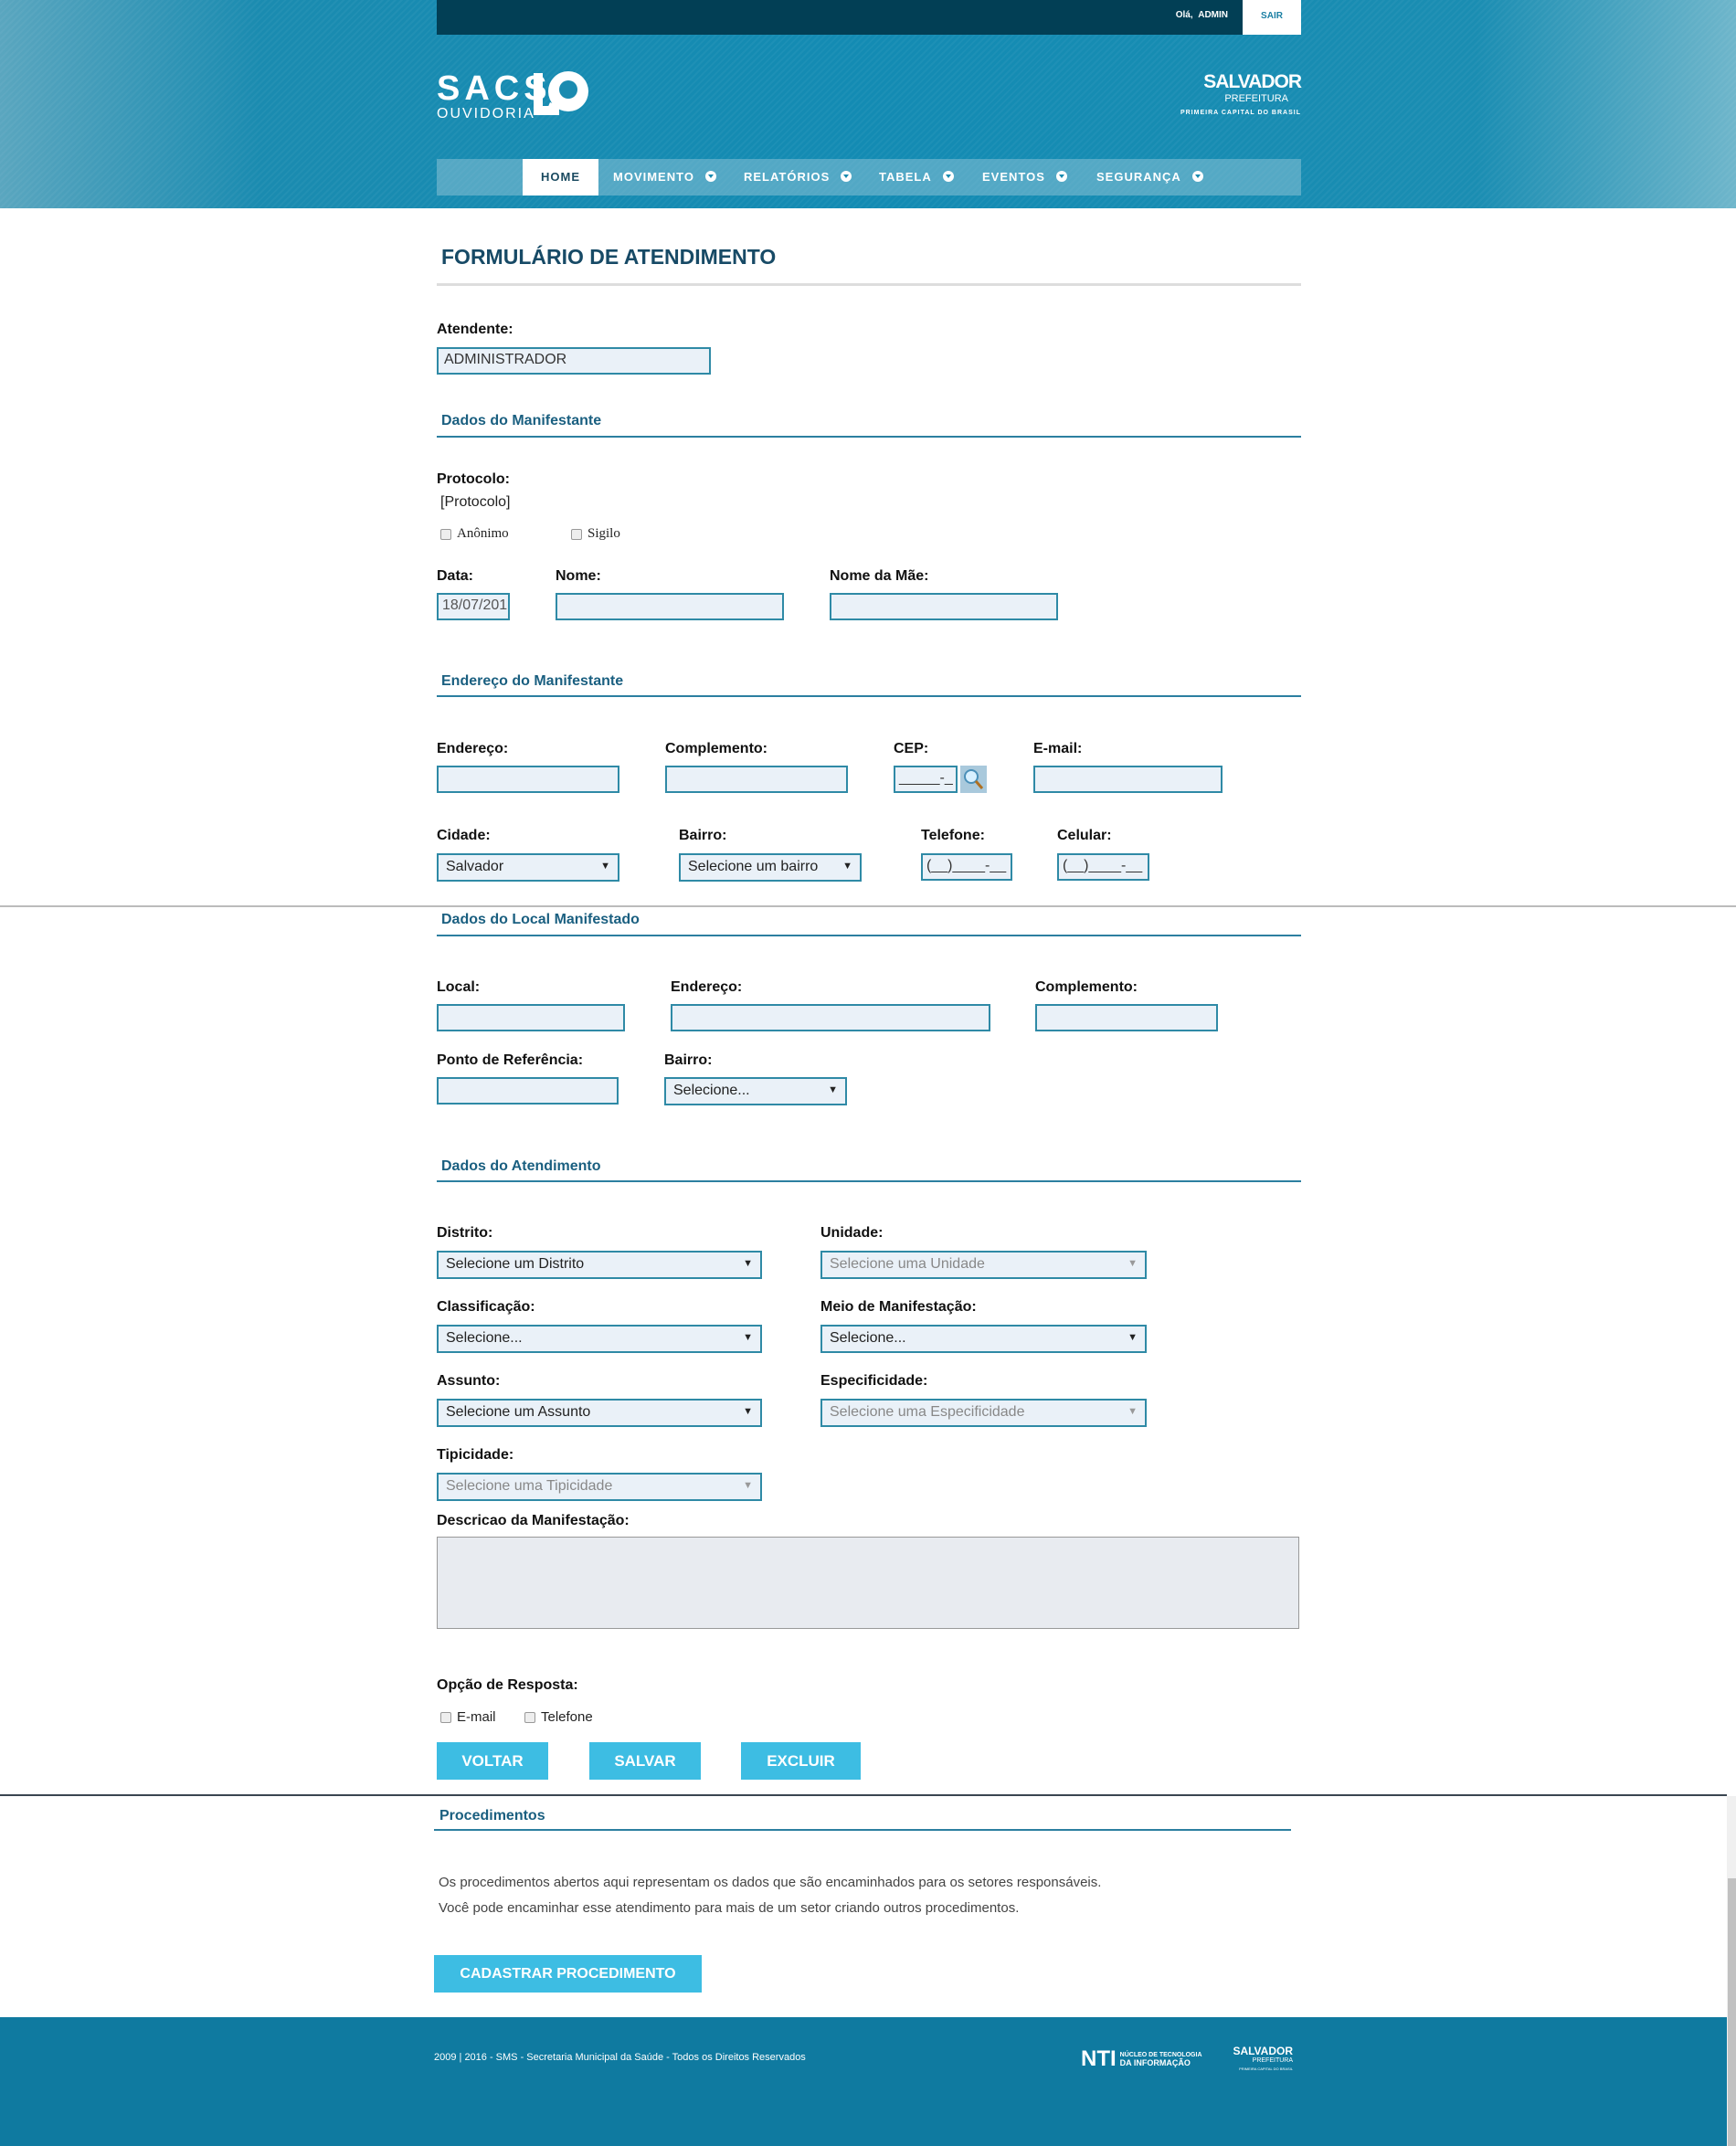 The width and height of the screenshot is (1736, 2146). Describe the element at coordinates (1086, 987) in the screenshot. I see `local-complemento-label: Complemento:` at that location.